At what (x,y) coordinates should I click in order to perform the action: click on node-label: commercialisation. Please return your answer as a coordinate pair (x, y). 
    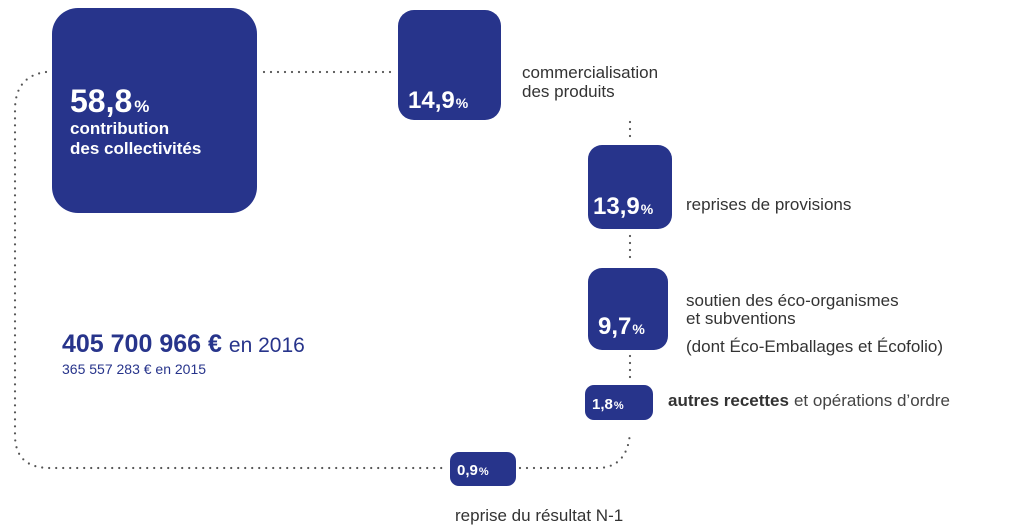
    Looking at the image, I should click on (590, 72).